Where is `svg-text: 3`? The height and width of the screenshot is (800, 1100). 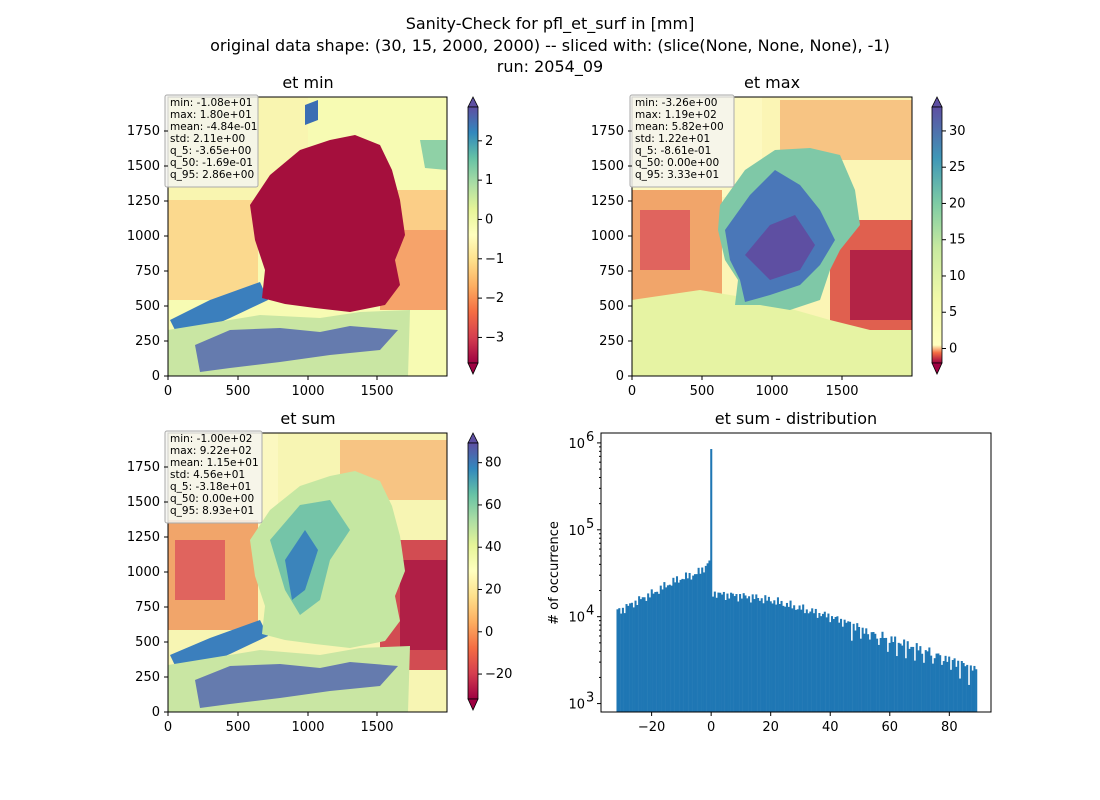 svg-text: 3 is located at coordinates (590, 698).